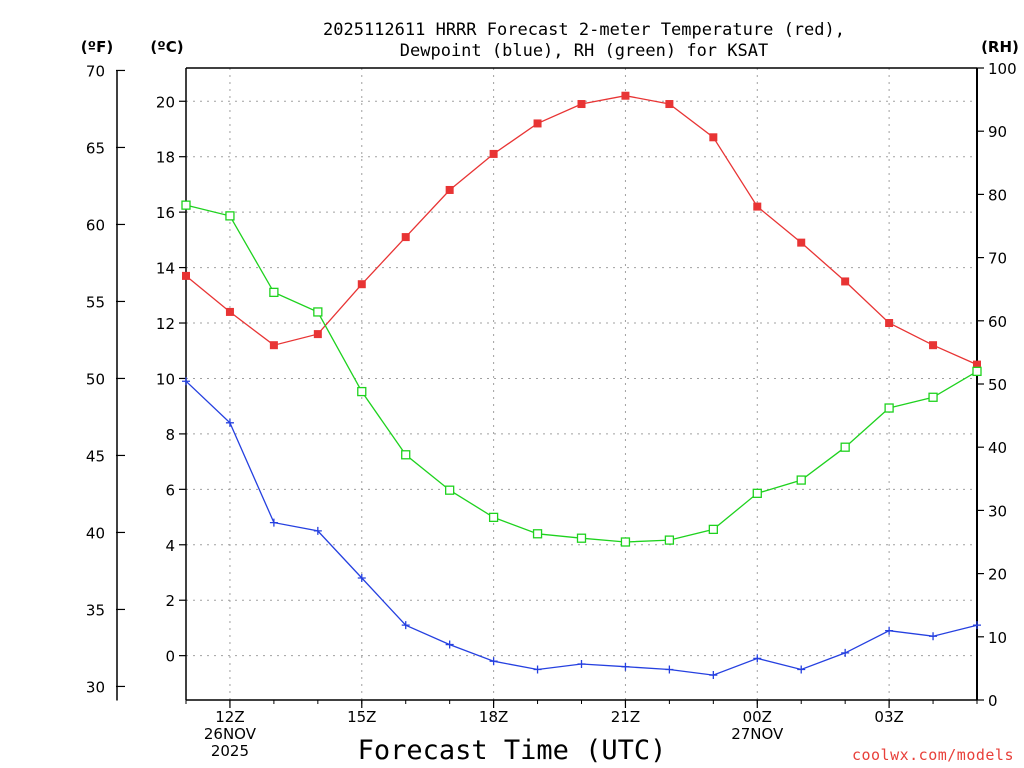 The width and height of the screenshot is (1024, 768). What do you see at coordinates (997, 448) in the screenshot?
I see `rh-tick-label: 40` at bounding box center [997, 448].